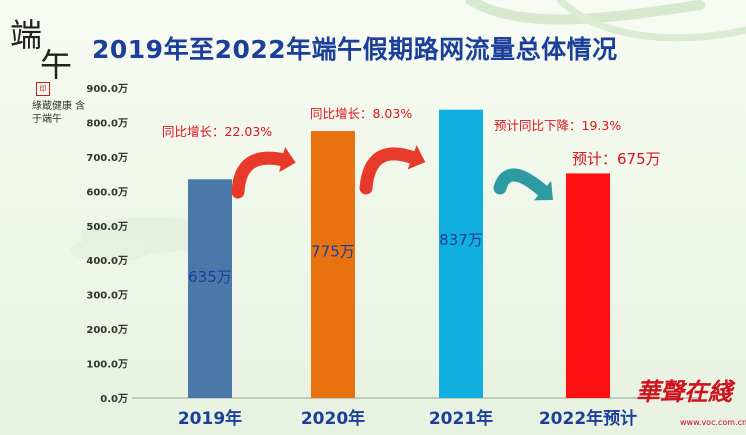 Image resolution: width=746 pixels, height=435 pixels. What do you see at coordinates (107, 261) in the screenshot?
I see `y-tick-label: 400.0万` at bounding box center [107, 261].